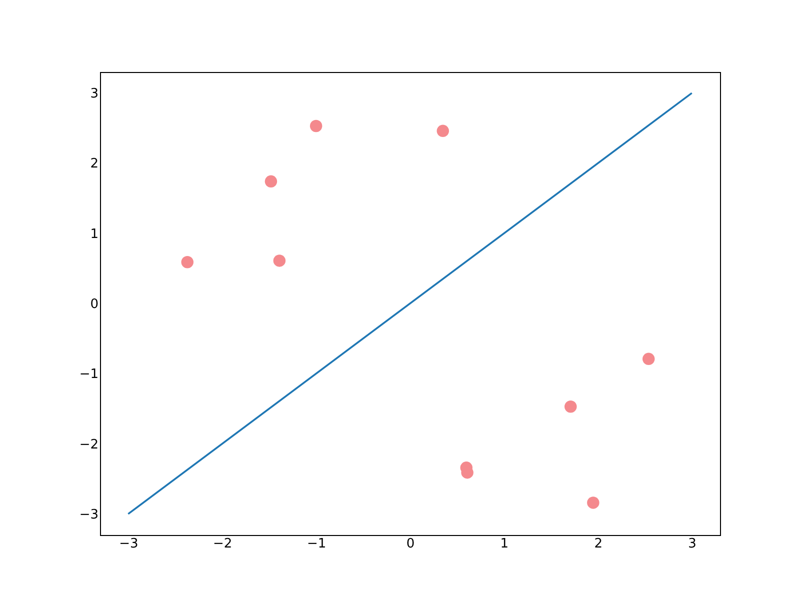 This screenshot has height=600, width=800. What do you see at coordinates (94, 164) in the screenshot?
I see `y-tick-label: 2` at bounding box center [94, 164].